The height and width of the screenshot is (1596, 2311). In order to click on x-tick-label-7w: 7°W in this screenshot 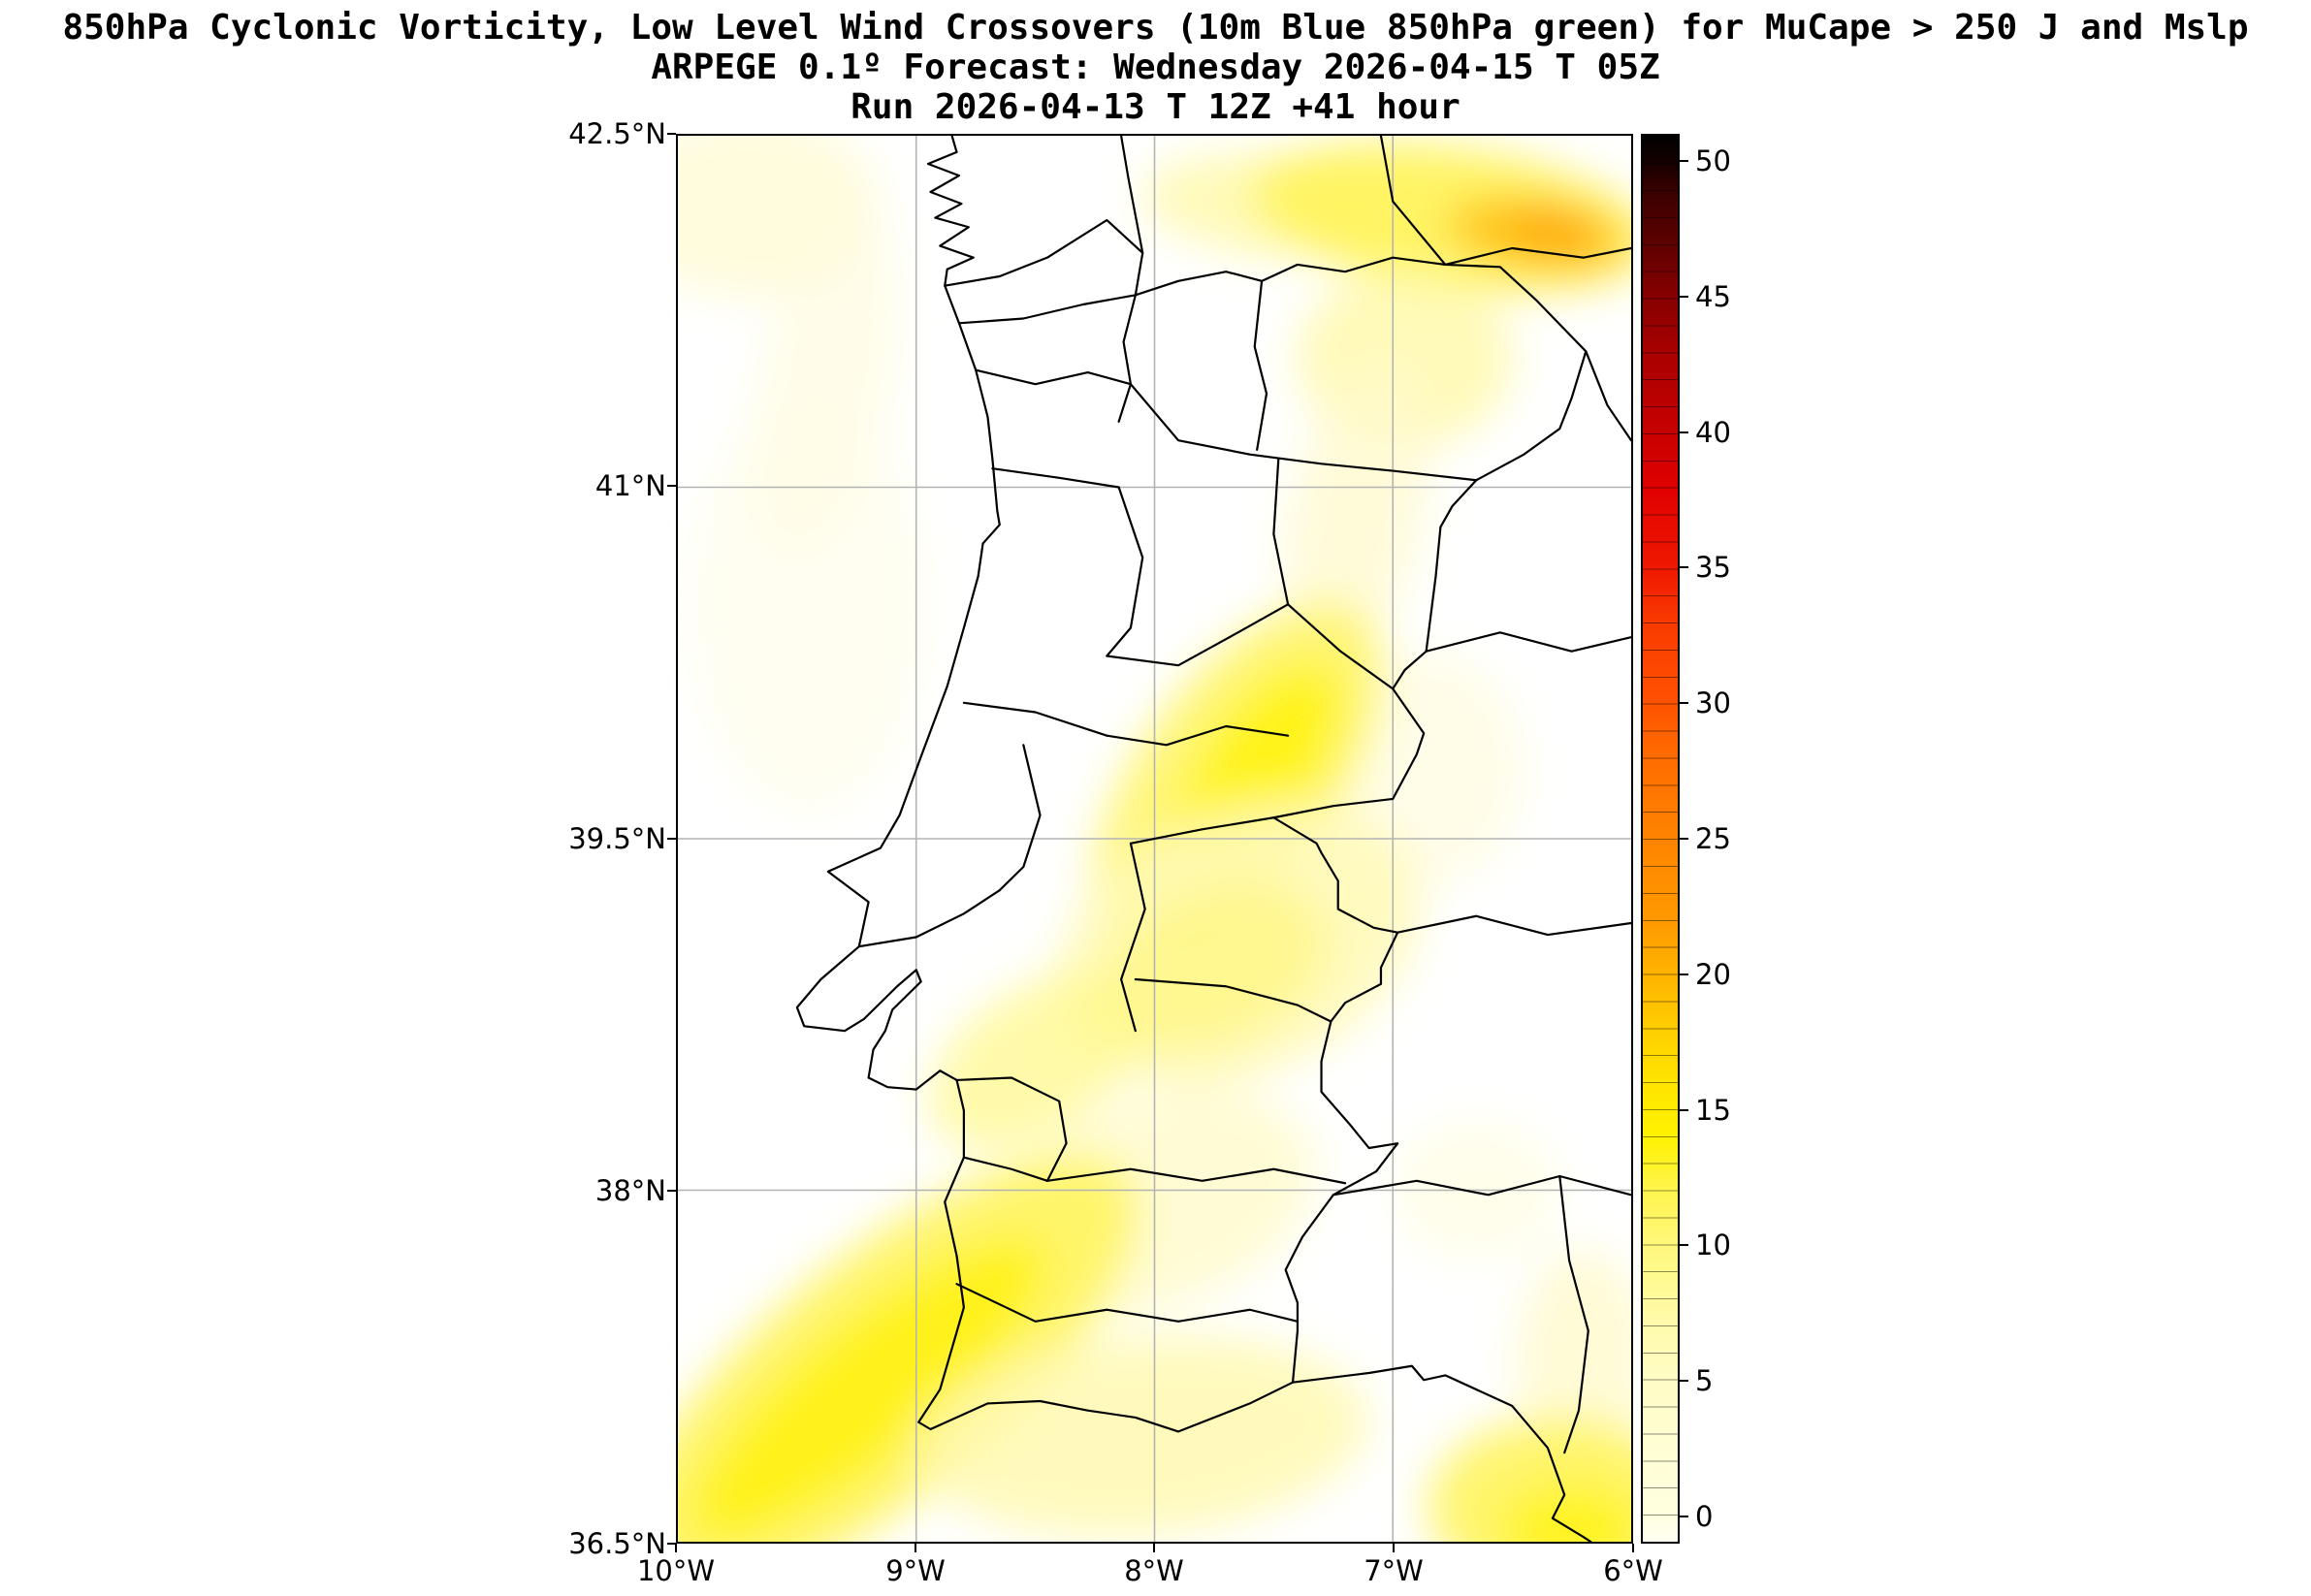, I will do `click(1394, 1570)`.